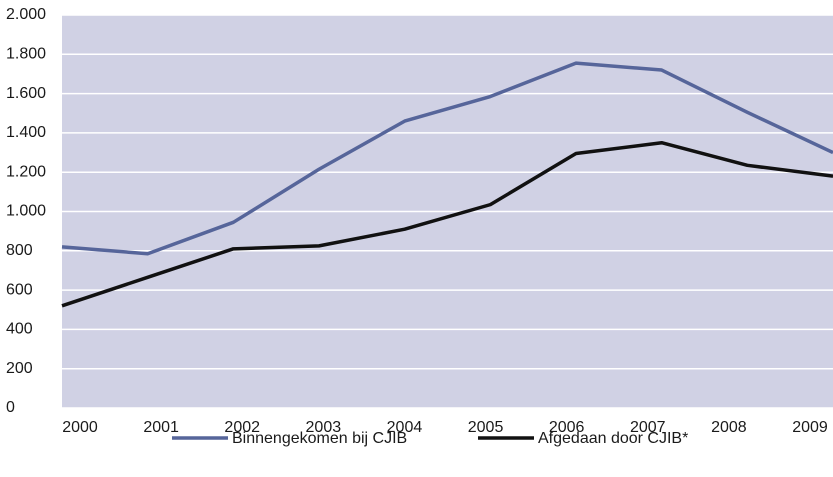  What do you see at coordinates (80, 427) in the screenshot?
I see `x-tick-label: 2000` at bounding box center [80, 427].